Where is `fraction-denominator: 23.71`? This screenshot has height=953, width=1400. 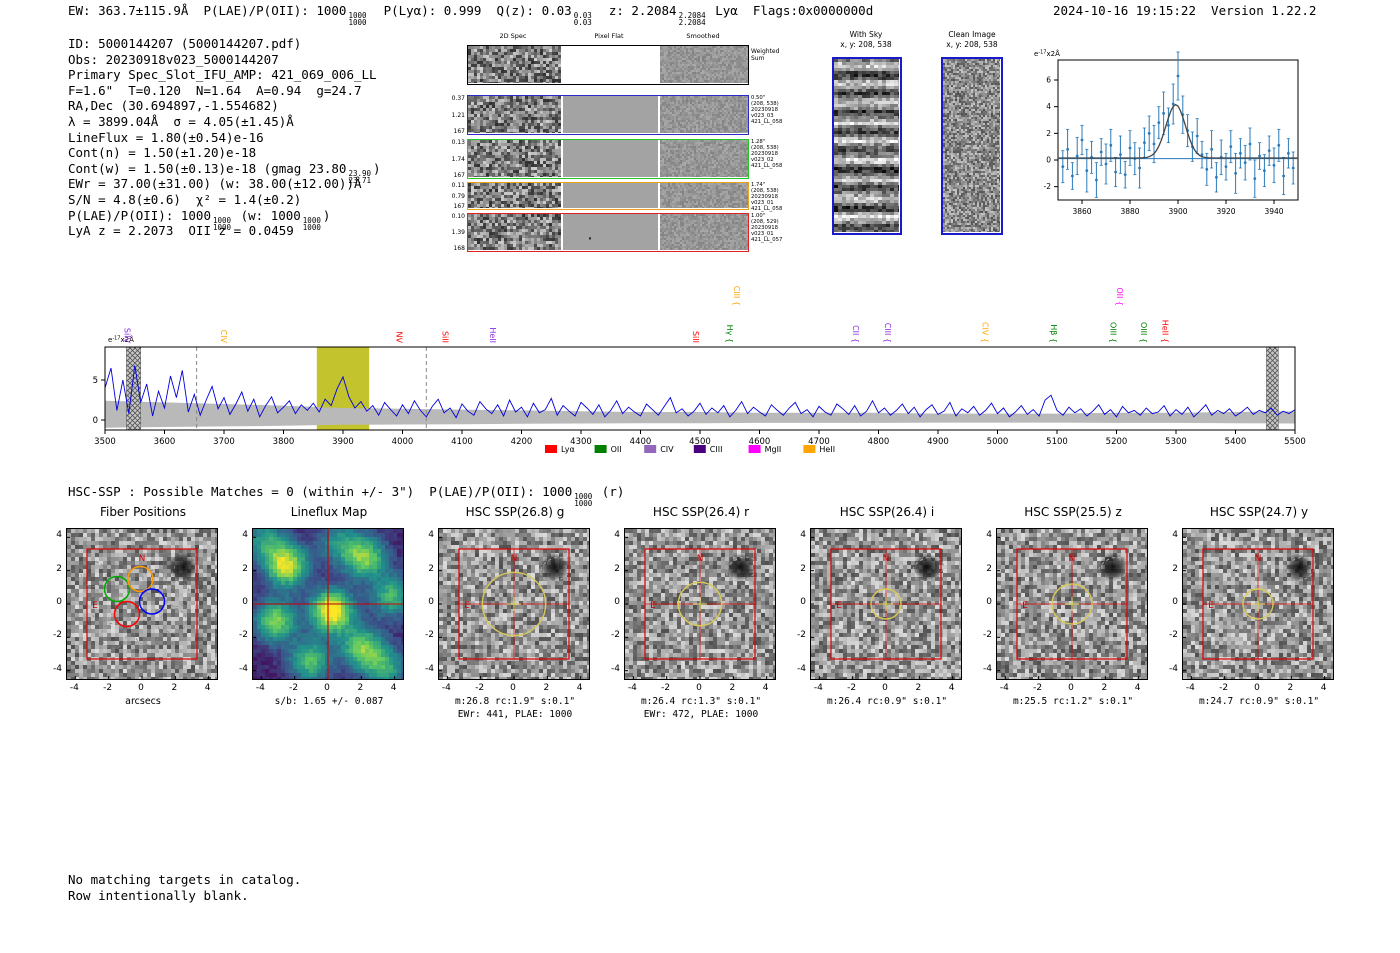 fraction-denominator: 23.71 is located at coordinates (360, 180).